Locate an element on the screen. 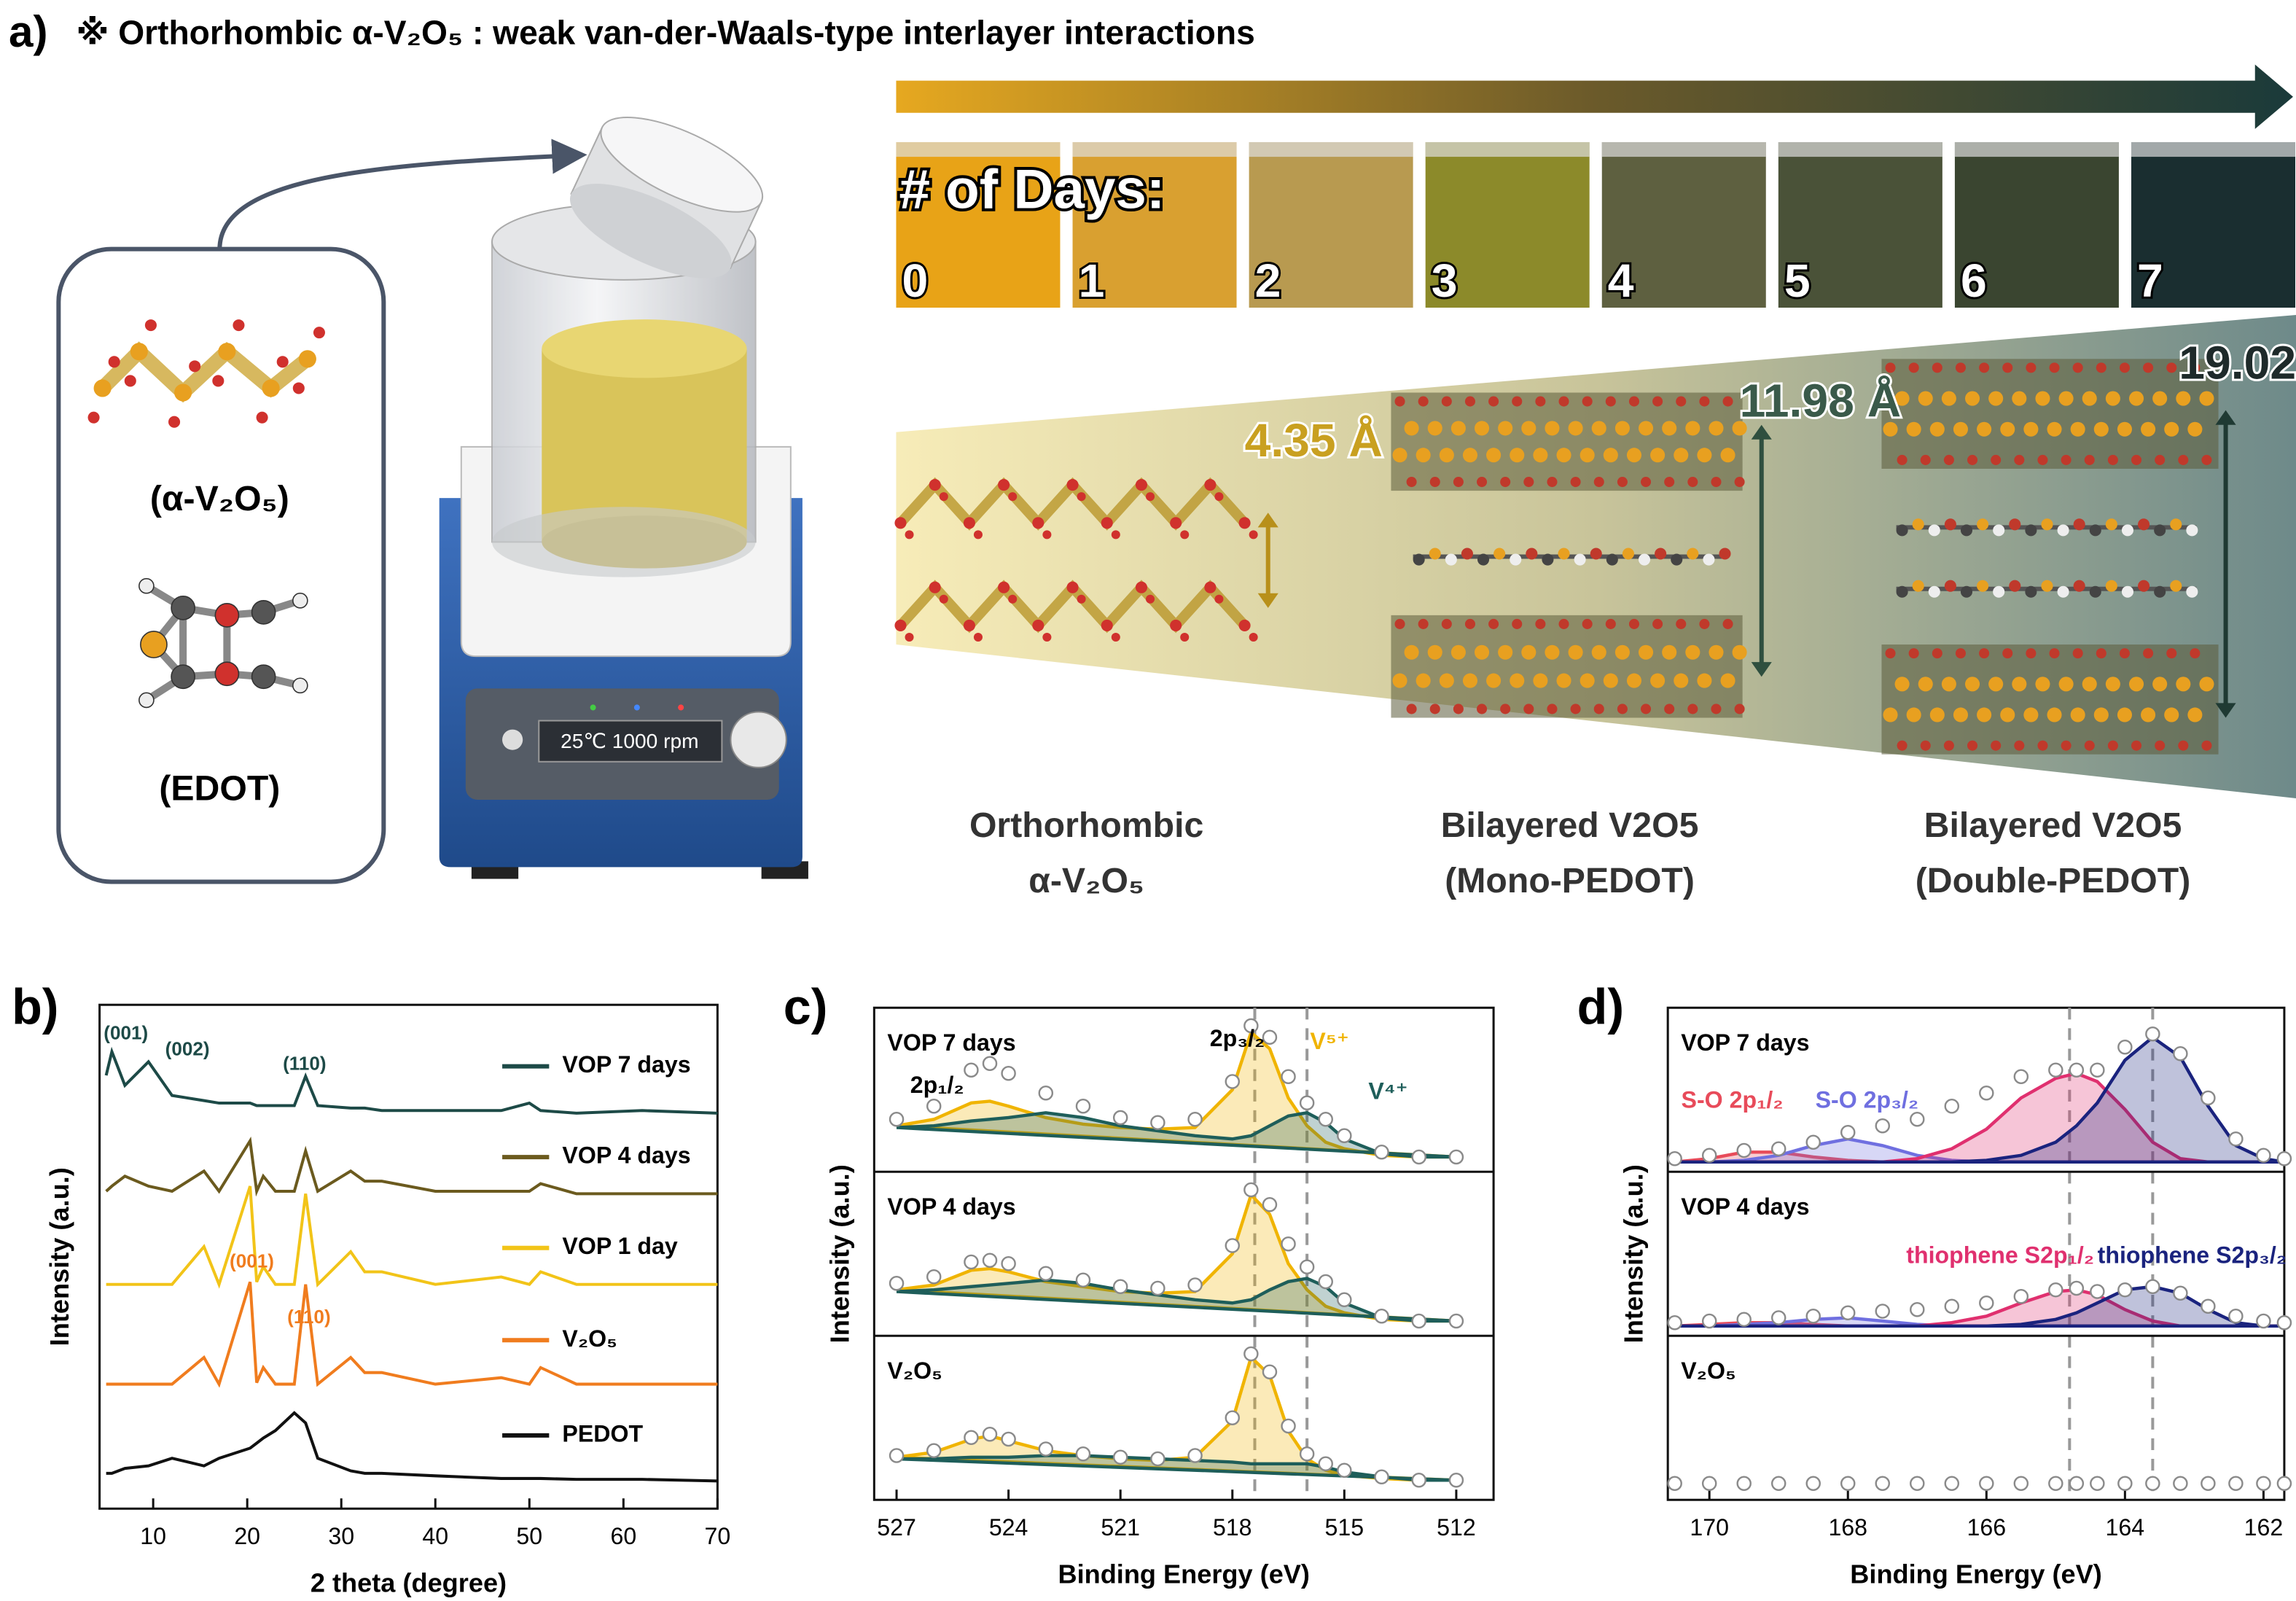  panel-label: b) is located at coordinates (35, 1007).